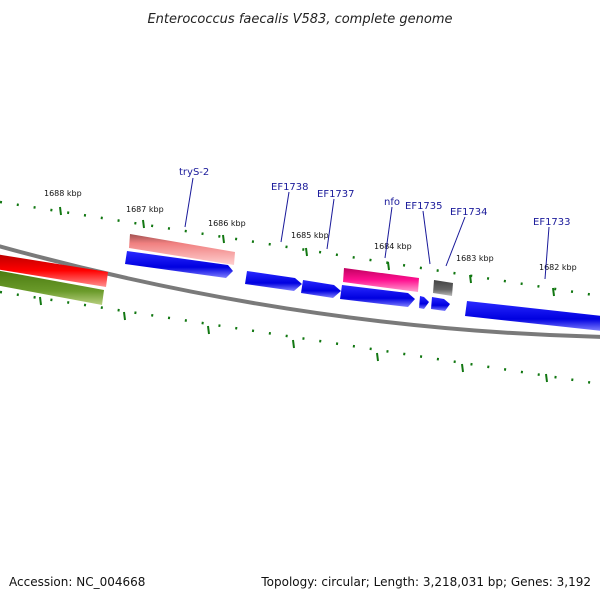 The height and width of the screenshot is (600, 600). I want to click on gene-label-nfo: nfo, so click(392, 202).